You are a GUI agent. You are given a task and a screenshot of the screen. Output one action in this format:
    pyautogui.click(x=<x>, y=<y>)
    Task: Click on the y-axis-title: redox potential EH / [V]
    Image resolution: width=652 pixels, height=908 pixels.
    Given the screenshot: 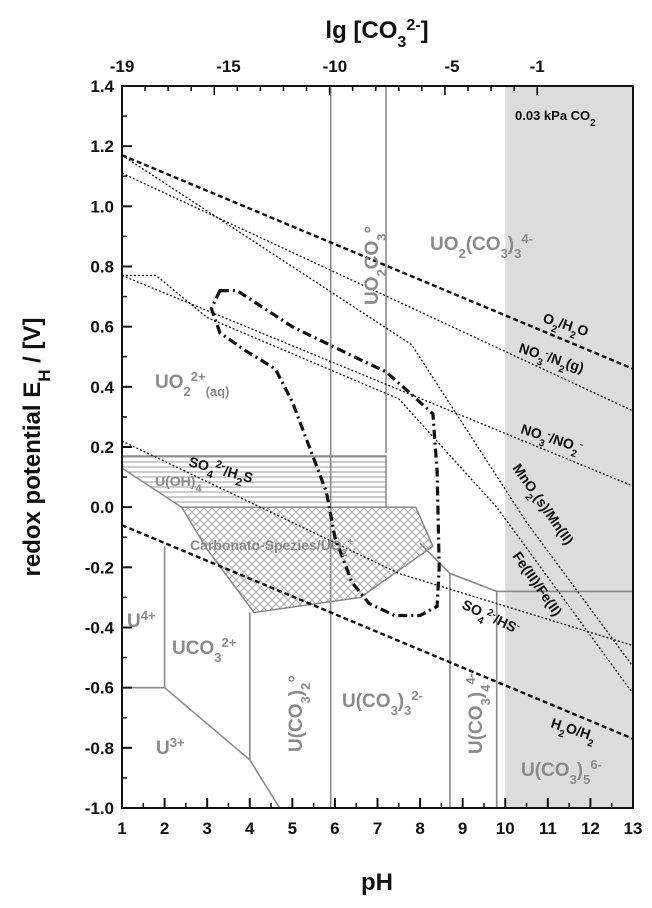 What is the action you would take?
    pyautogui.click(x=36, y=447)
    